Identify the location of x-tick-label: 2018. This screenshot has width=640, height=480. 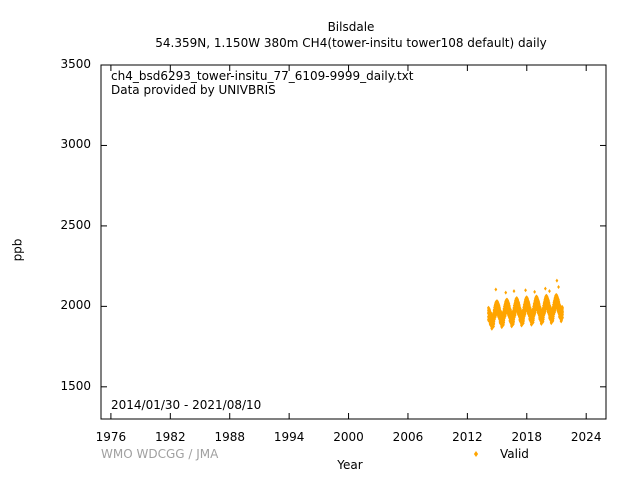
(527, 437).